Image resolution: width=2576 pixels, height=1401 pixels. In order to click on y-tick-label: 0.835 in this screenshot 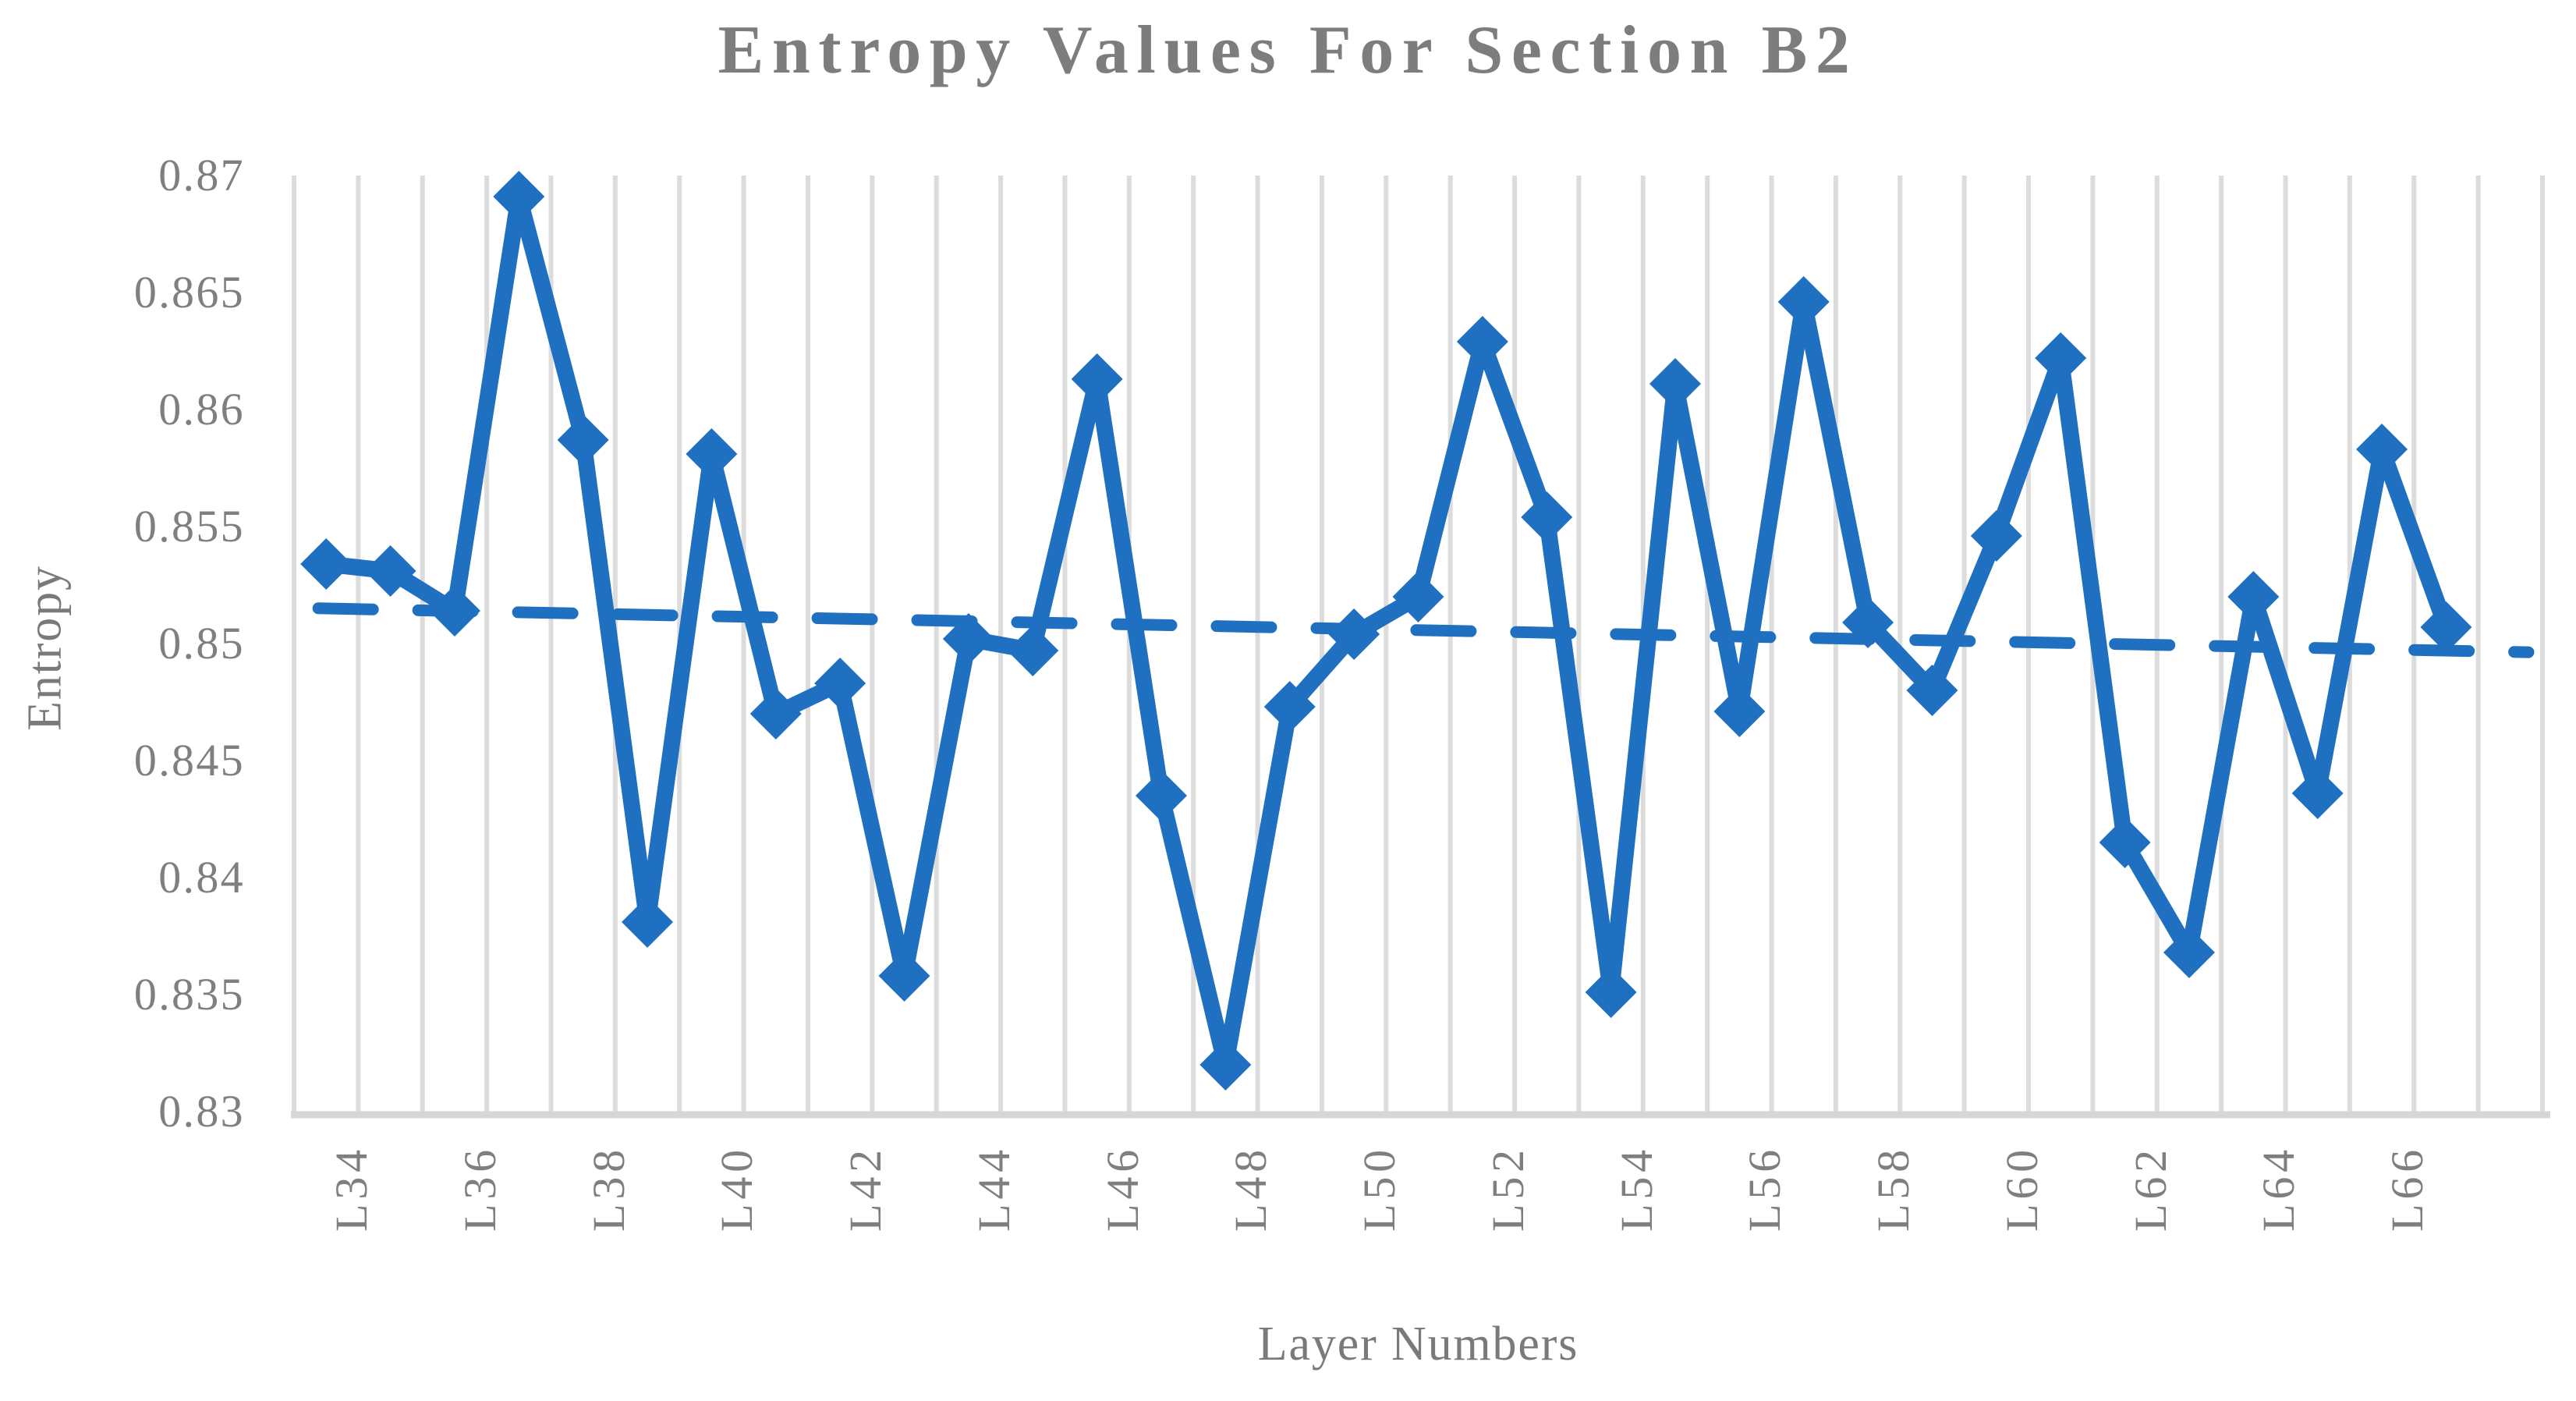, I will do `click(189, 994)`.